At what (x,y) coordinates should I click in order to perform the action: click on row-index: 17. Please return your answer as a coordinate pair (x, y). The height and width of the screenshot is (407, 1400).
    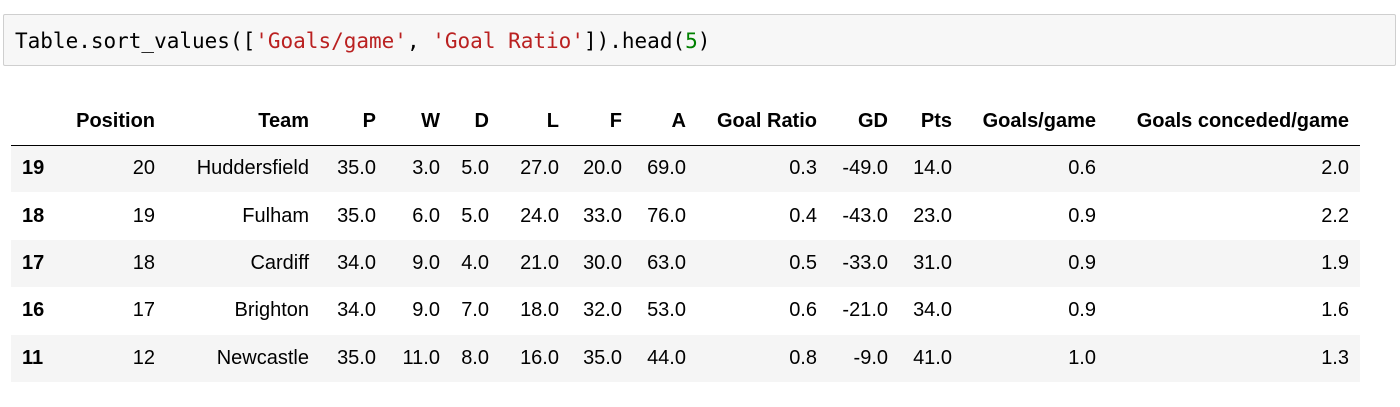
    Looking at the image, I should click on (33, 262).